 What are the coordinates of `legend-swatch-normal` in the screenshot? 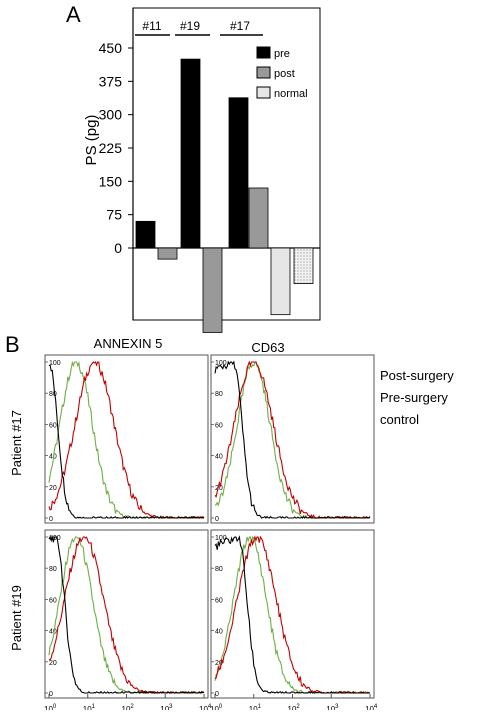 It's located at (263, 92).